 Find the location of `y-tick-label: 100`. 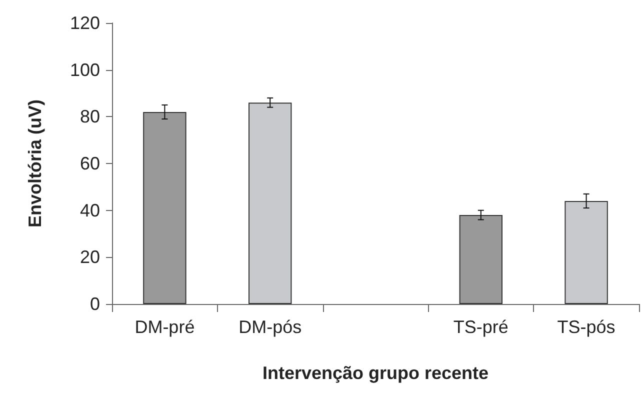

y-tick-label: 100 is located at coordinates (85, 70).